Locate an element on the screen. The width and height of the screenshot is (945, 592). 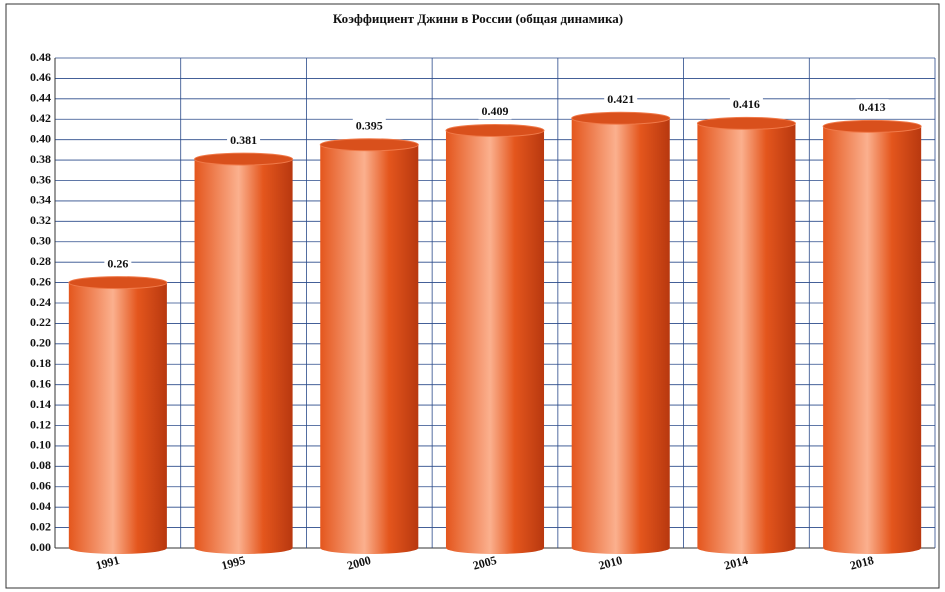
y-tick-label: 0.16 is located at coordinates (40, 383).